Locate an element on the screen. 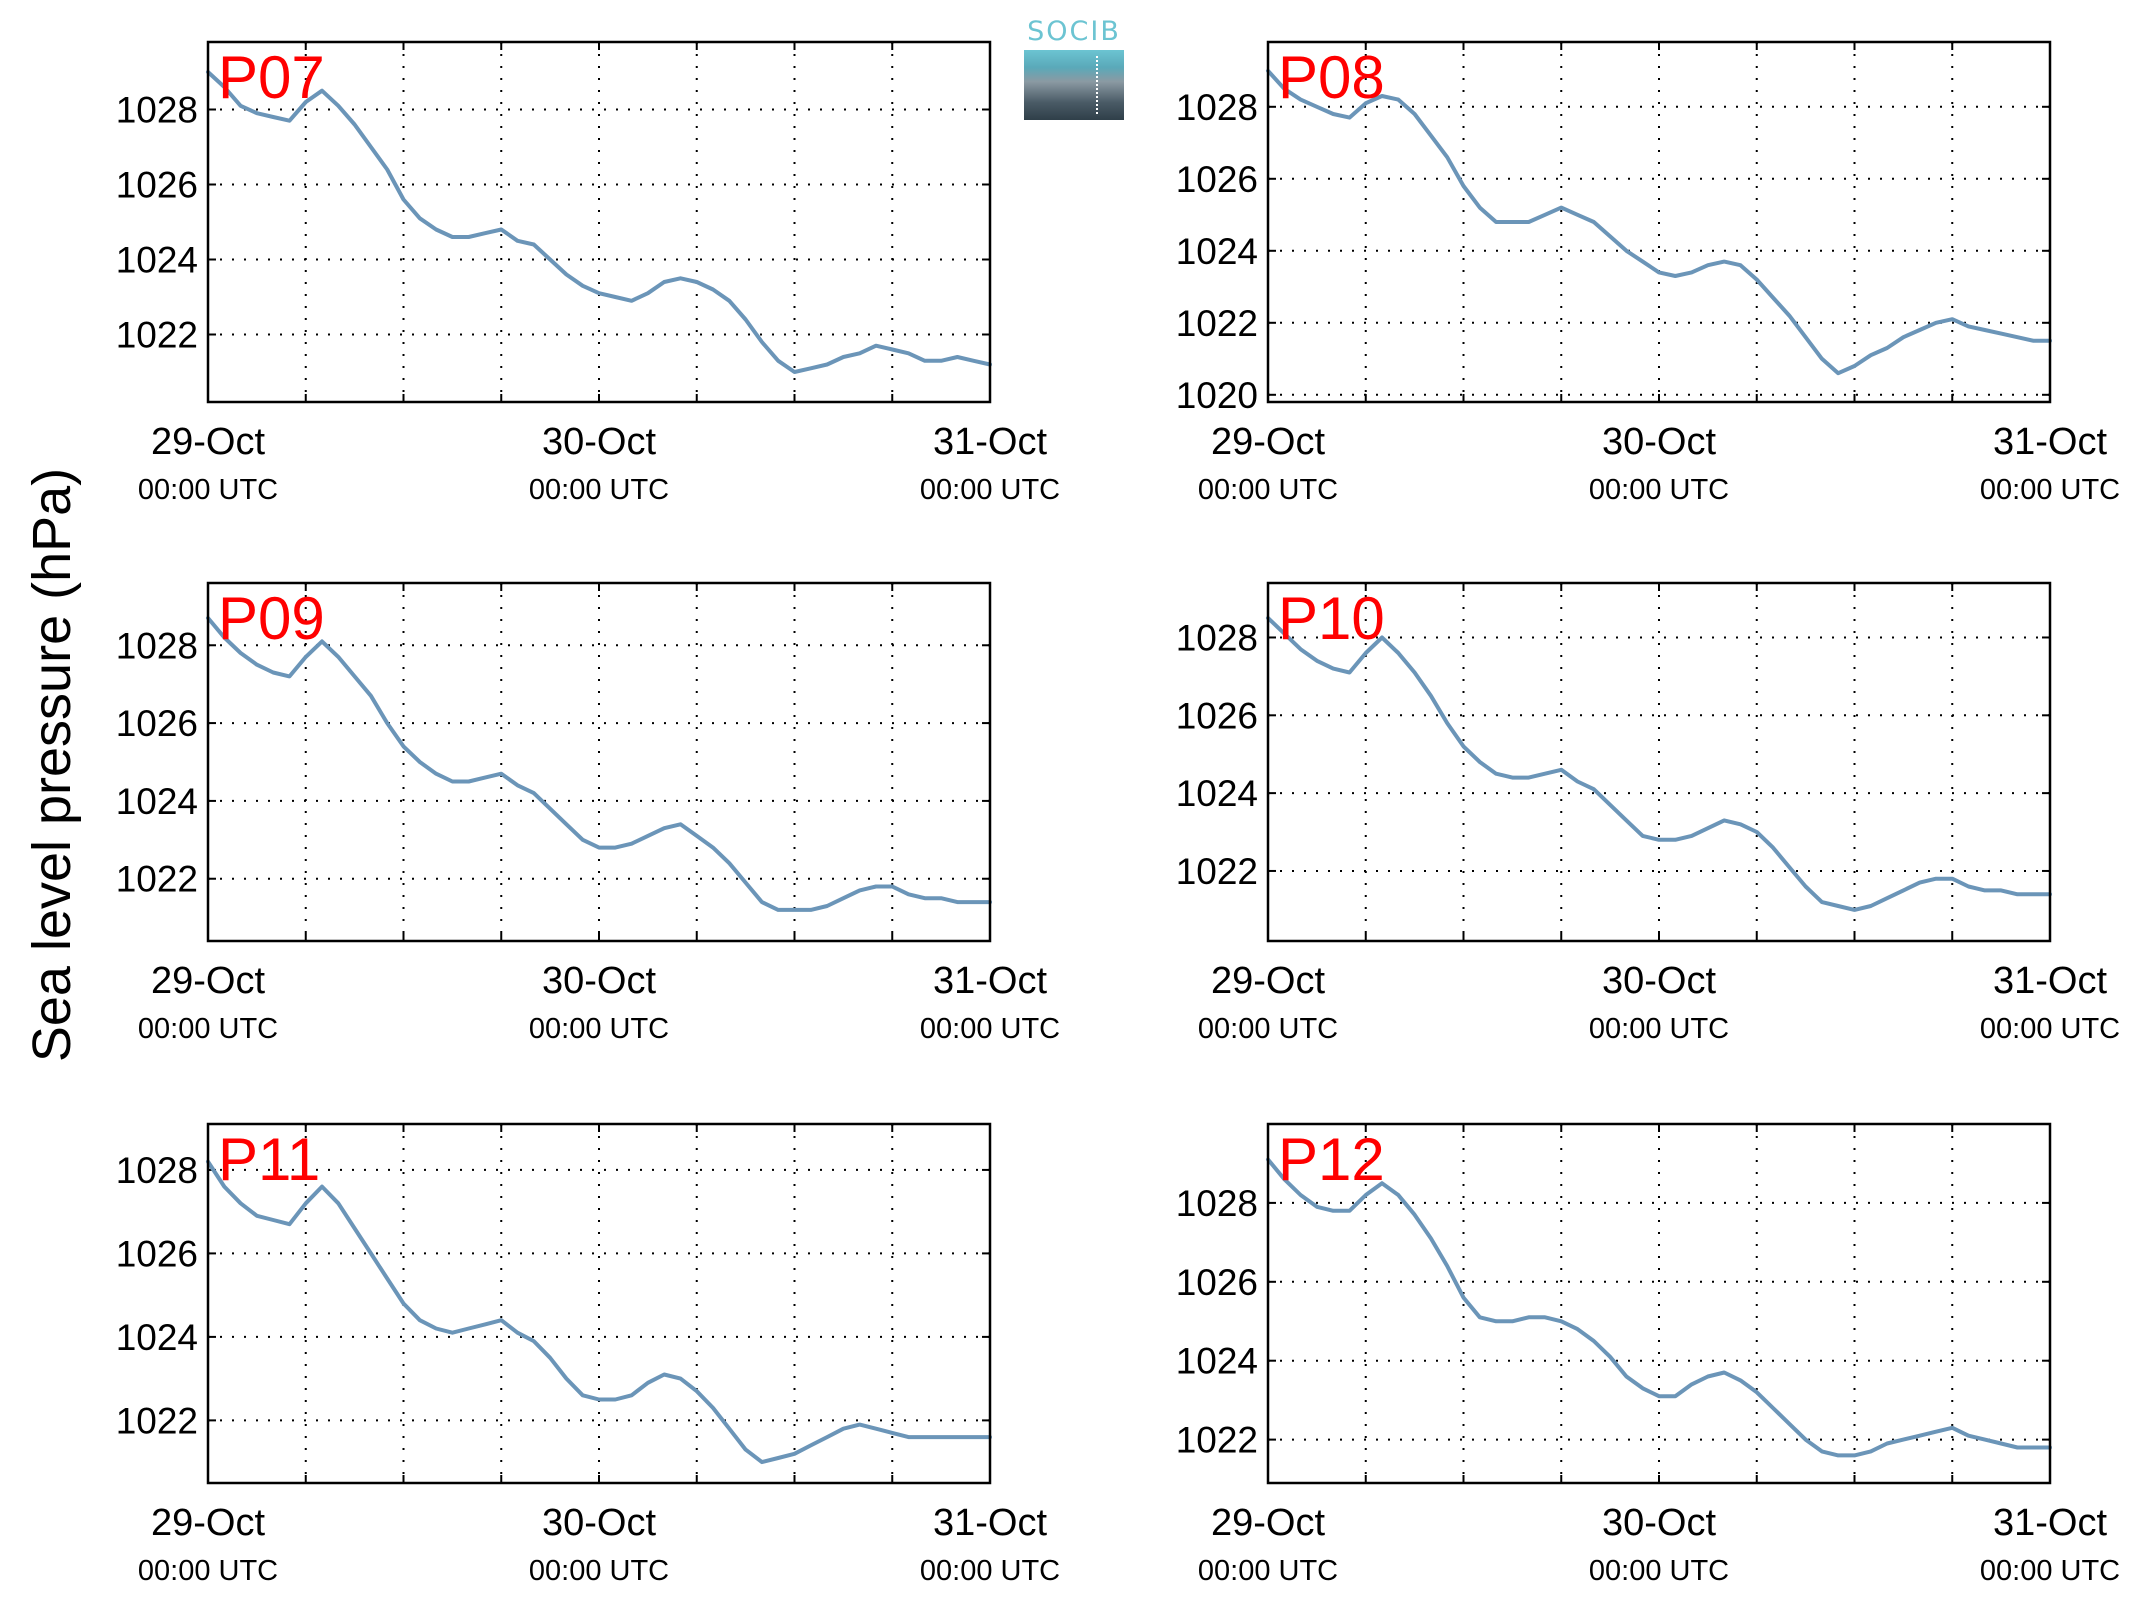 Image resolution: width=2138 pixels, height=1608 pixels. panel-label: P08 is located at coordinates (1331, 77).